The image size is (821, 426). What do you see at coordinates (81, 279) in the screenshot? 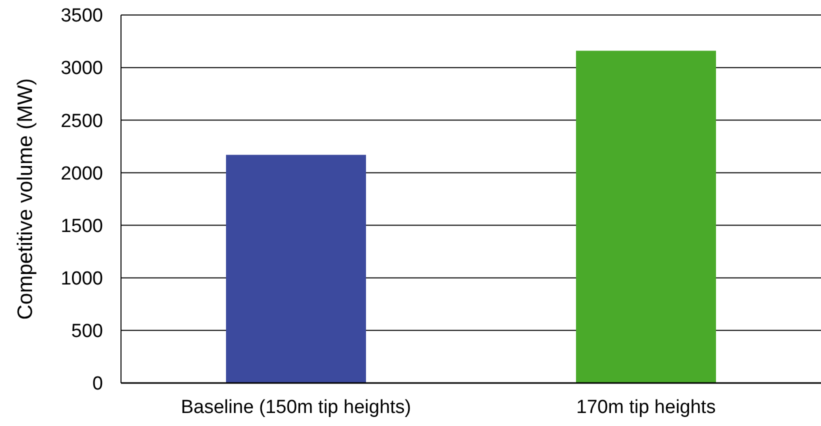
I see `y-tick-label: 1000` at bounding box center [81, 279].